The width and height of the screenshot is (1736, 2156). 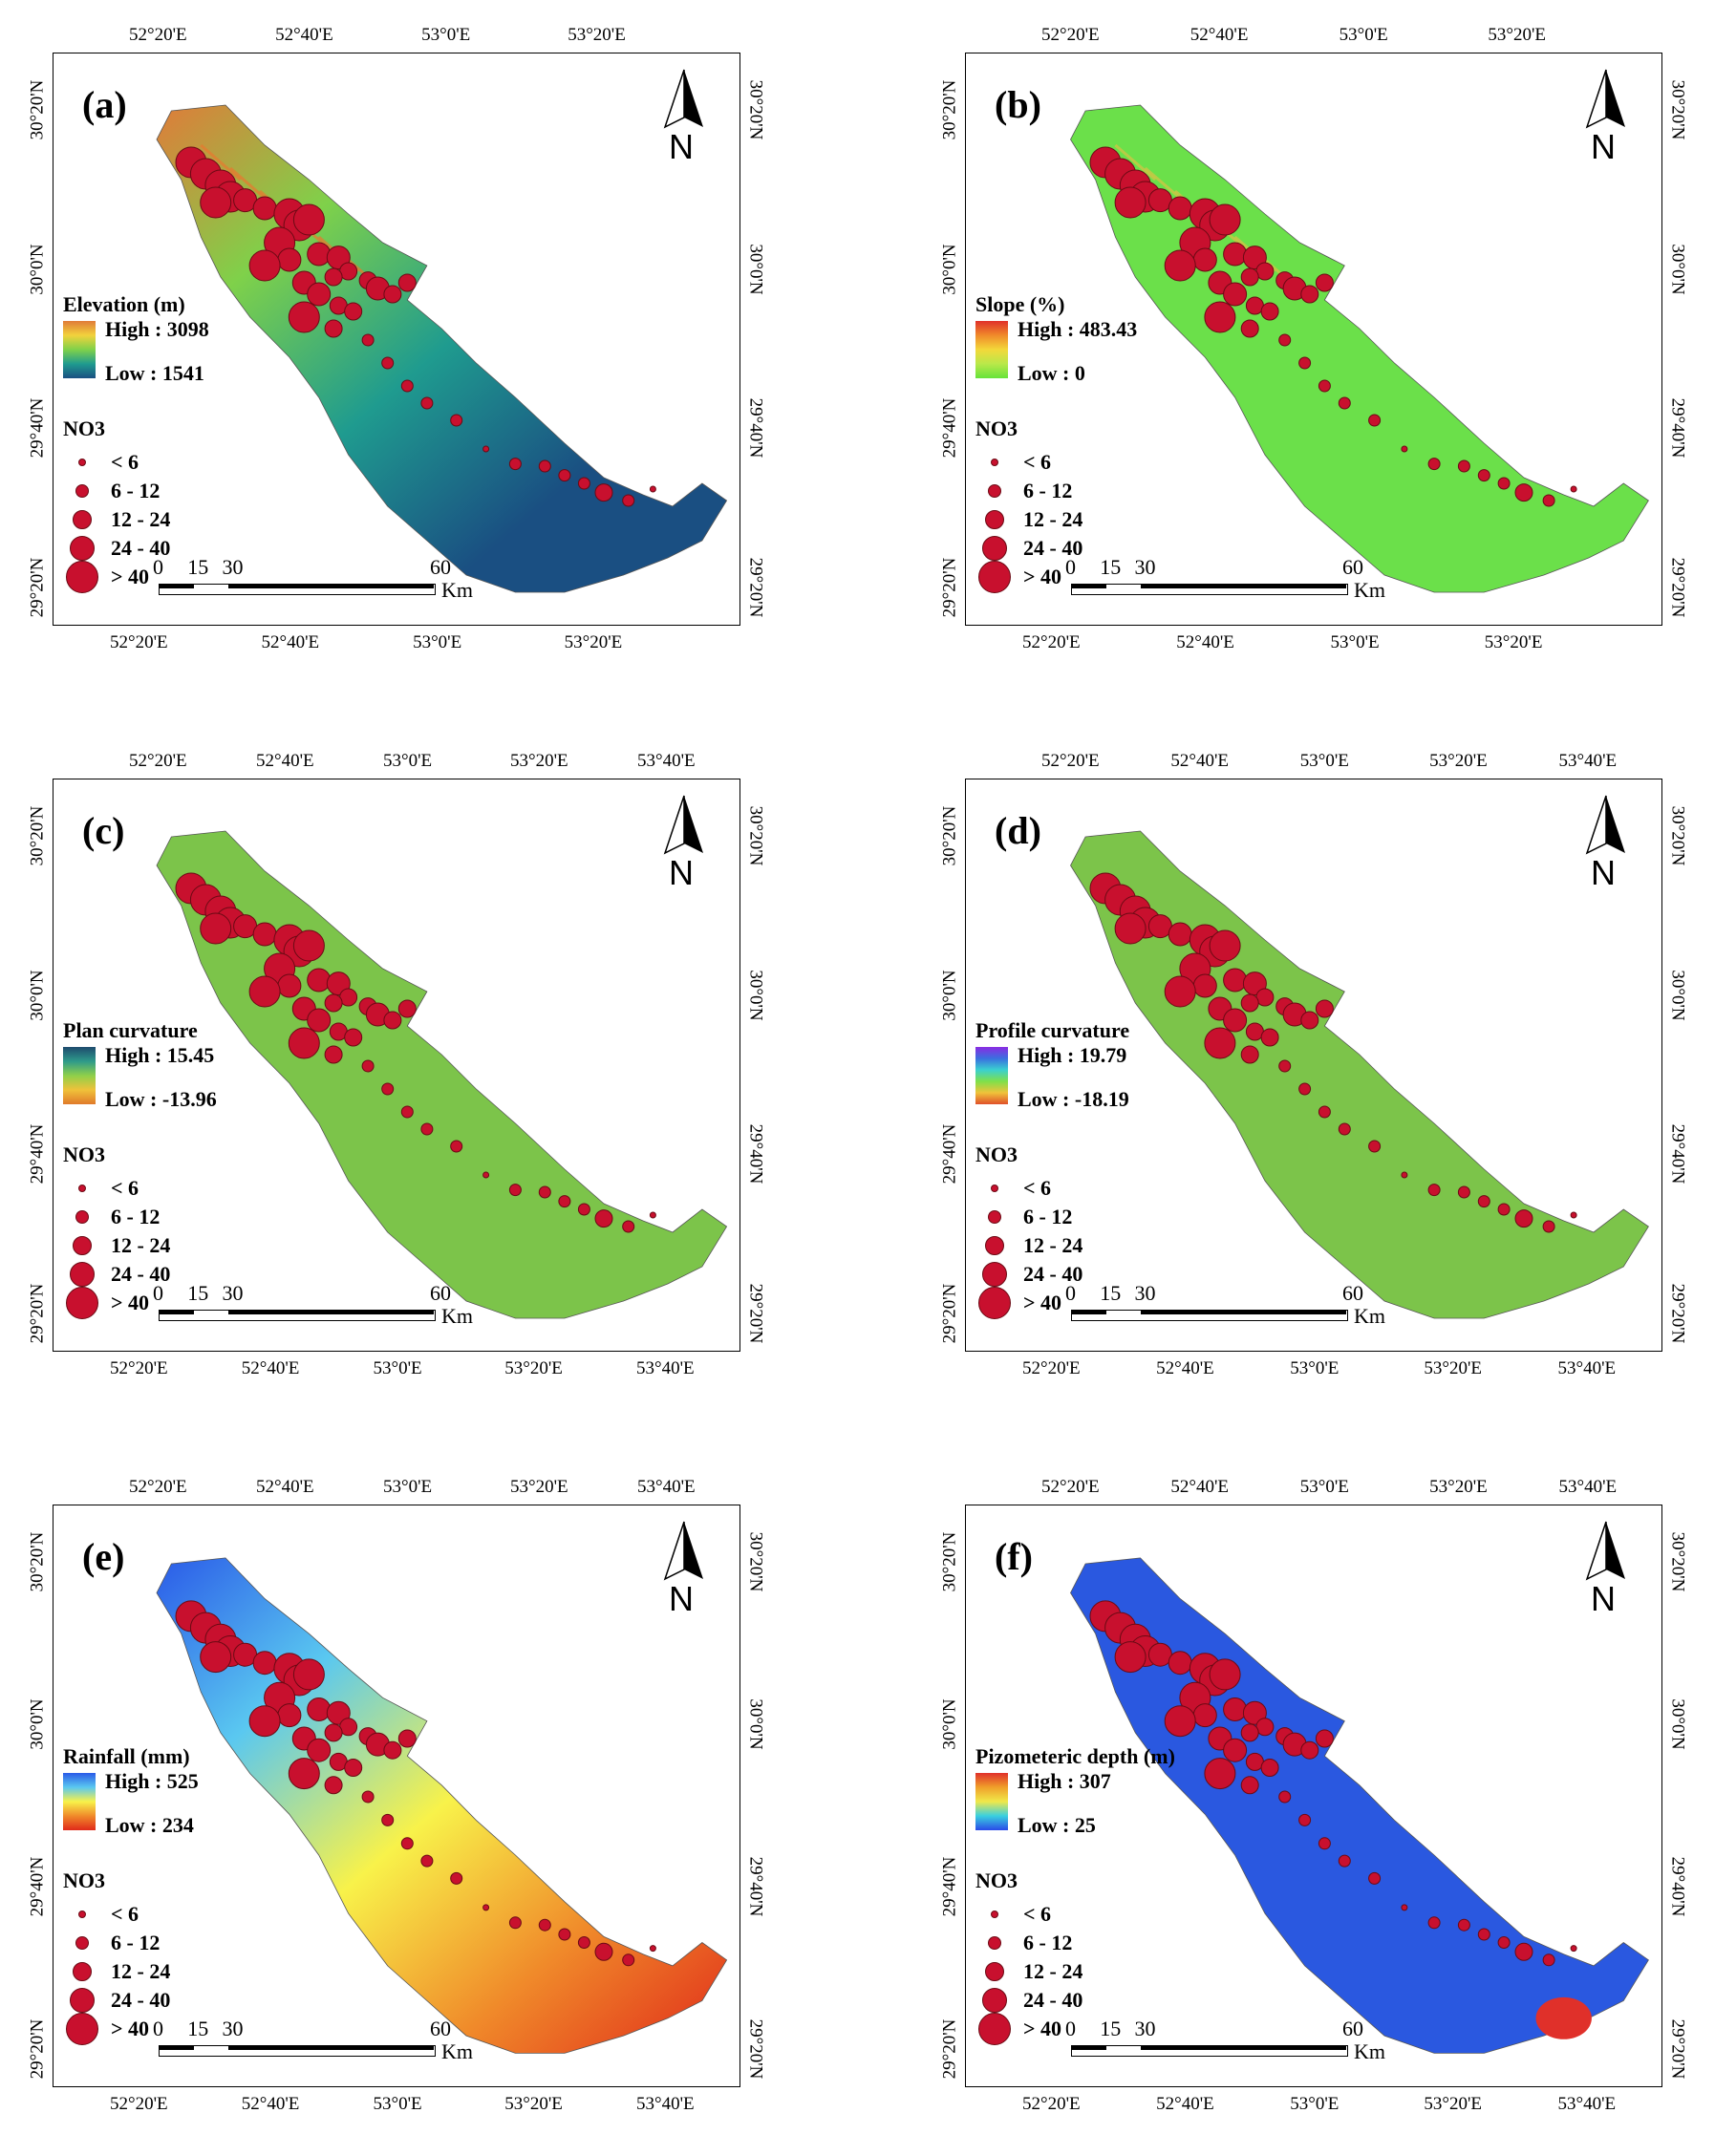 What do you see at coordinates (1037, 462) in the screenshot?
I see `no3-class-label: < 6` at bounding box center [1037, 462].